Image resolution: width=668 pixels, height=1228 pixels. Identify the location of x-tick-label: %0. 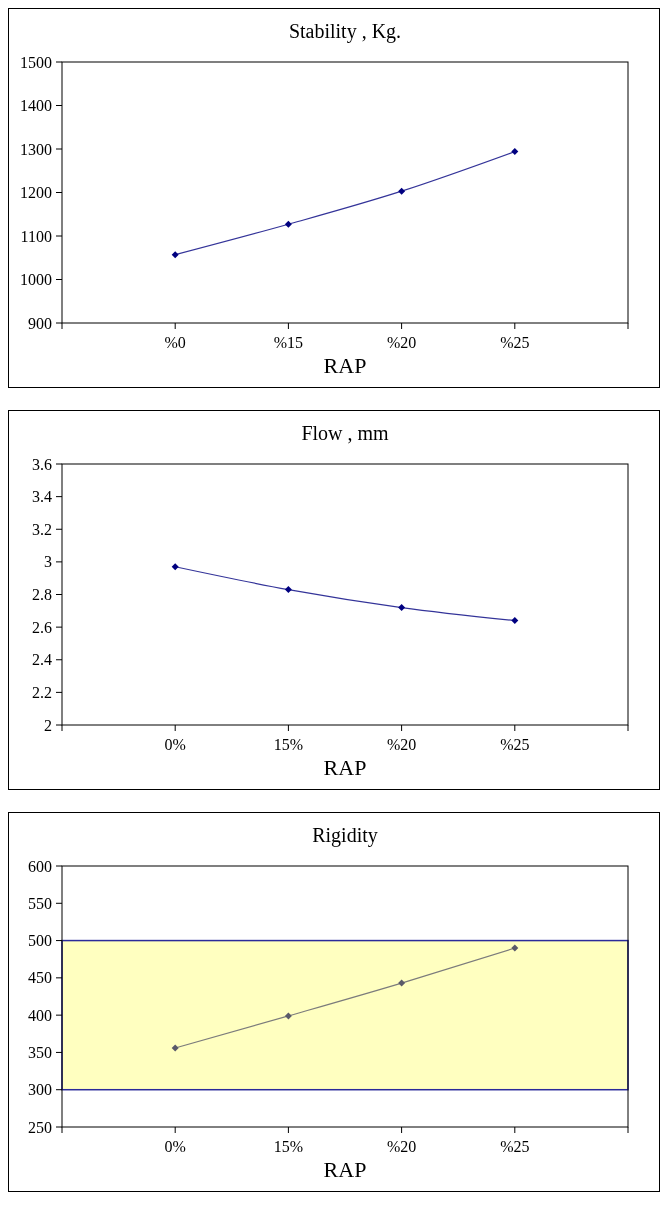
(175, 342).